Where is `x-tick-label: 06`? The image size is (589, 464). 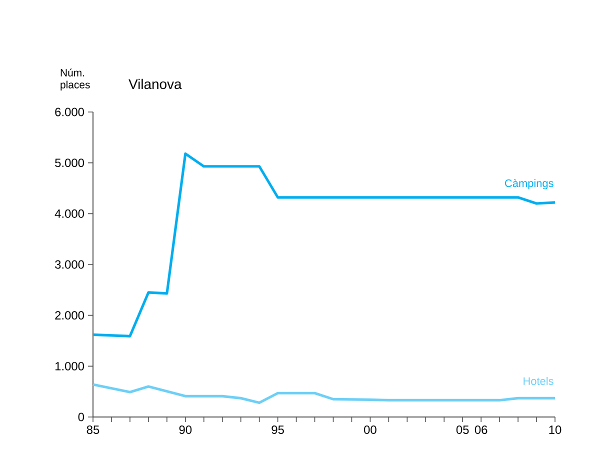 x-tick-label: 06 is located at coordinates (481, 430).